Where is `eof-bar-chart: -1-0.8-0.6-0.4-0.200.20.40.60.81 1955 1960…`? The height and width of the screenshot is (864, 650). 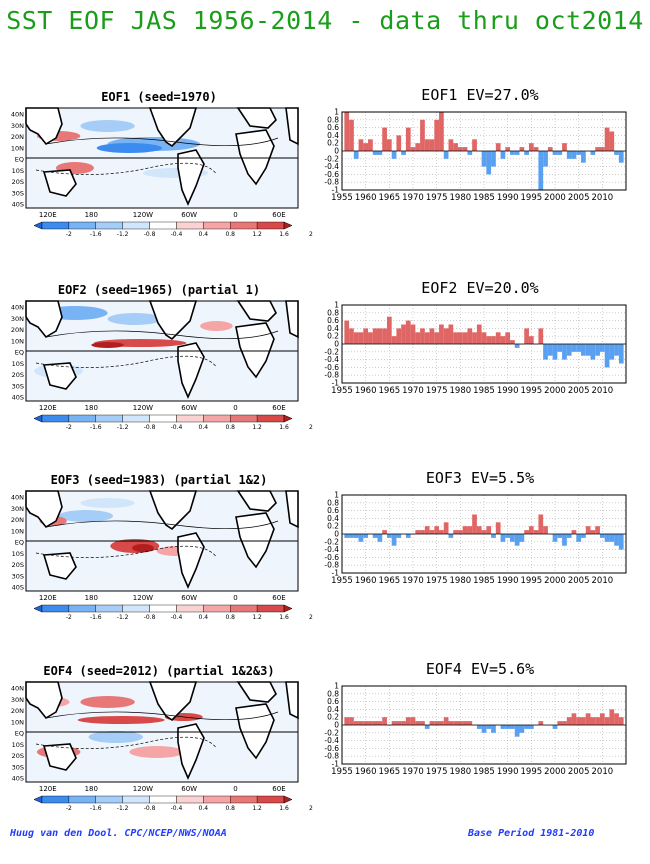 eof-bar-chart: -1-0.8-0.6-0.4-0.200.20.40.60.81 1955 1960… is located at coordinates (475, 729).